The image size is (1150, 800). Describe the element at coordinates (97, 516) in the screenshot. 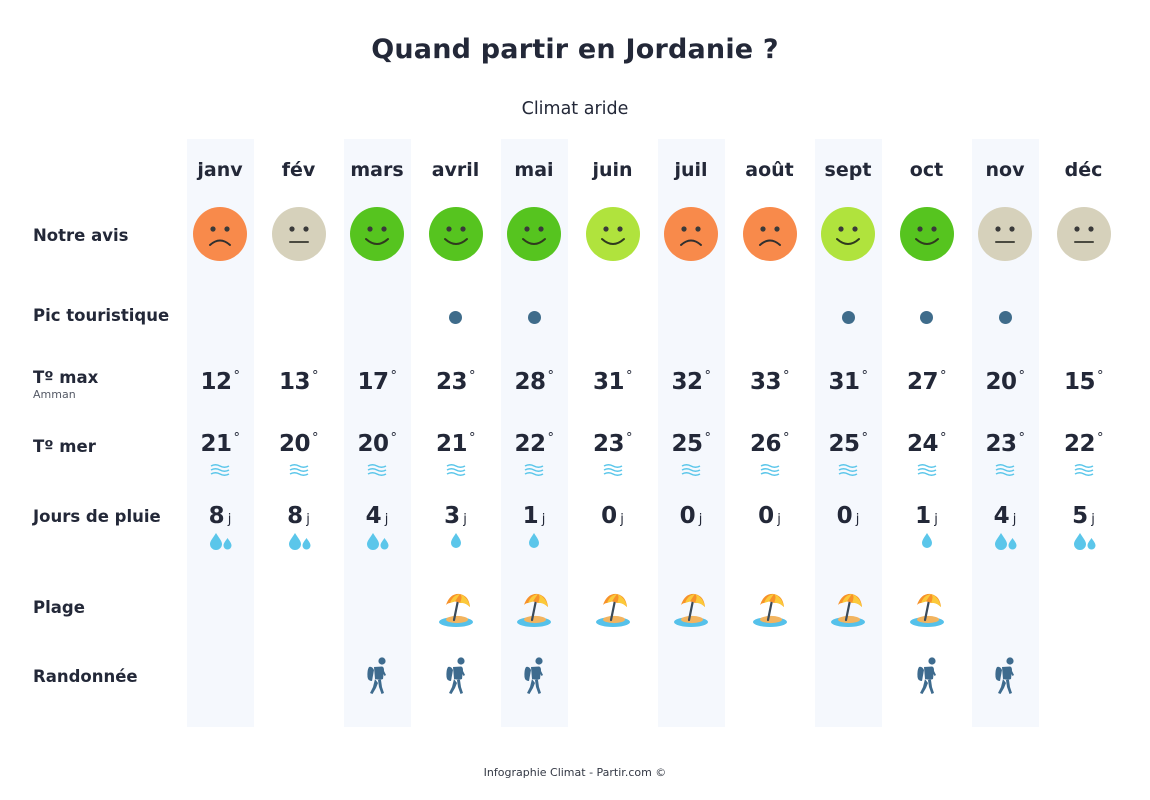

I see `row-label-pluie: Jours de pluie` at that location.